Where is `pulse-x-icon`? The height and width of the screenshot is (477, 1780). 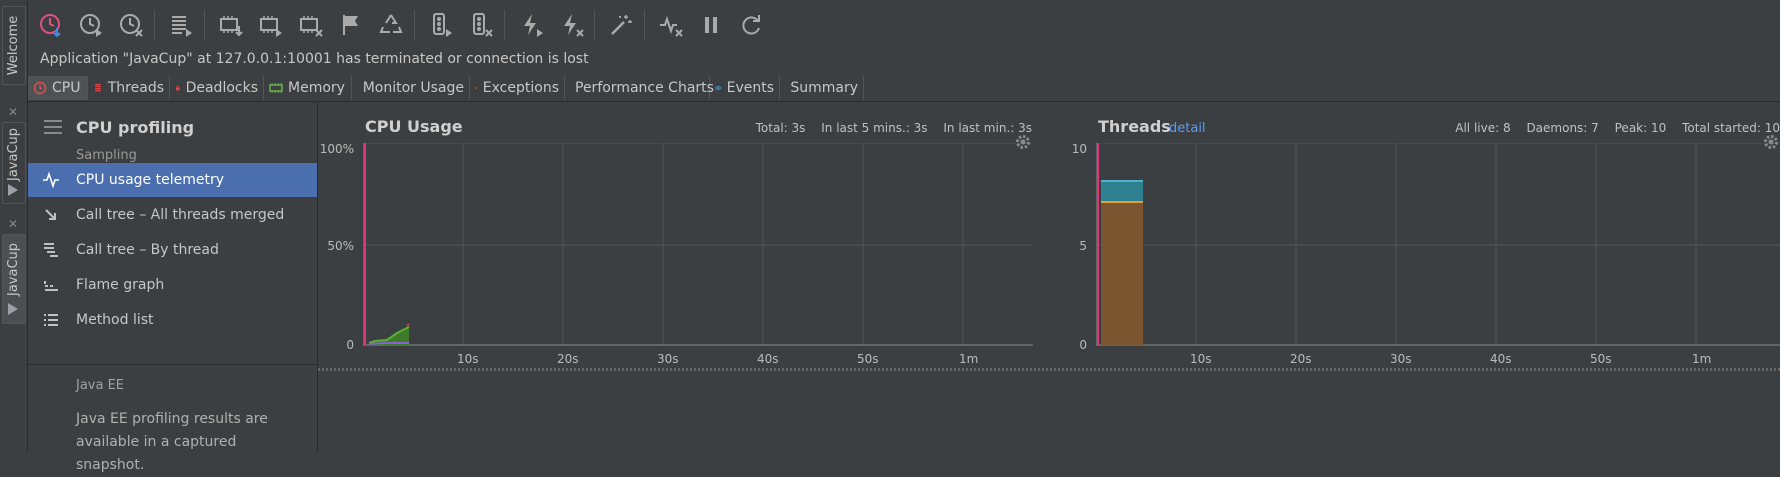 pulse-x-icon is located at coordinates (671, 25).